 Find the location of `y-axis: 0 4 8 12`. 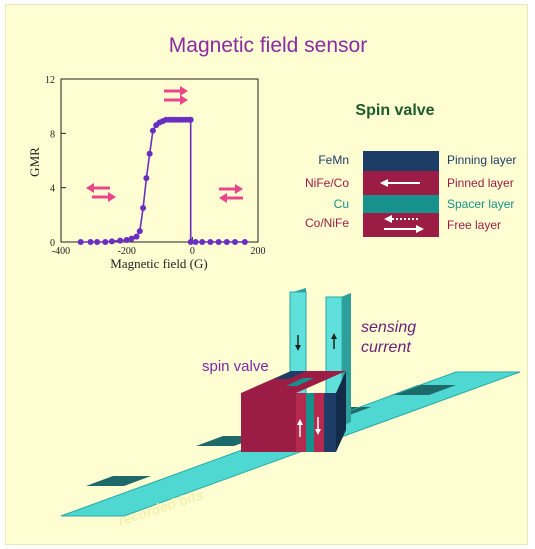

y-axis: 0 4 8 12 is located at coordinates (55, 162).